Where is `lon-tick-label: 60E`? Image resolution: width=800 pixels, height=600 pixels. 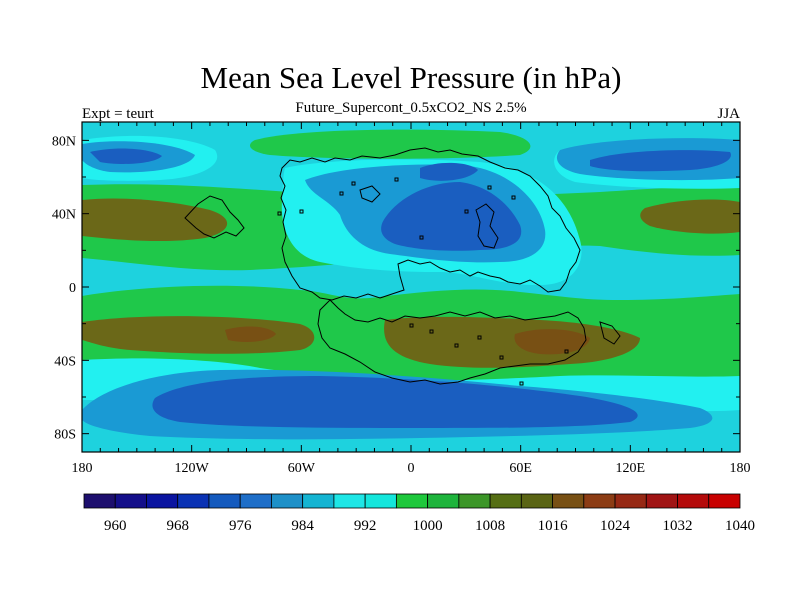
lon-tick-label: 60E is located at coordinates (520, 468).